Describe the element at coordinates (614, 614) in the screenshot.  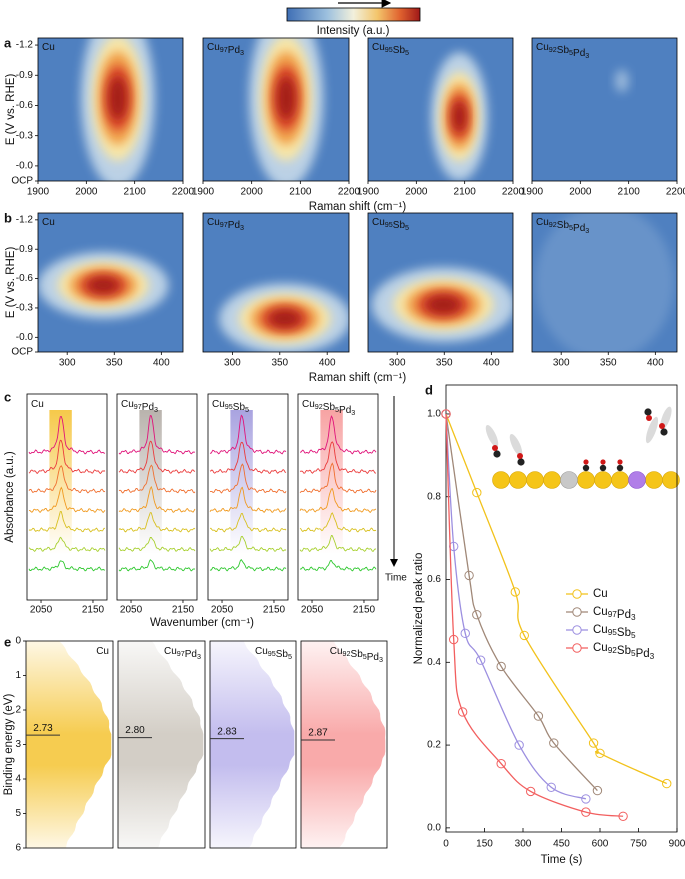
I see `legend-label: Cu97Pd3` at that location.